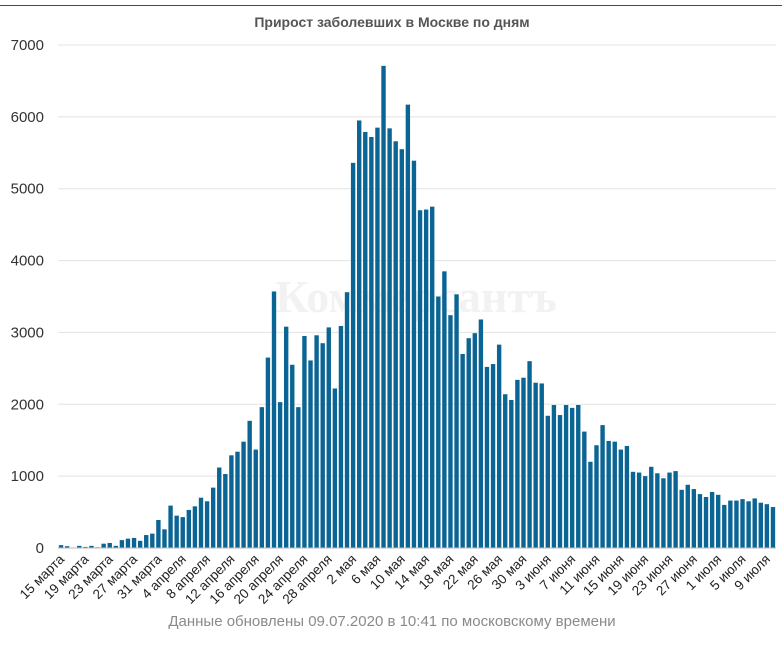 The height and width of the screenshot is (657, 782). What do you see at coordinates (391, 22) in the screenshot?
I see `chart-title: Прирост заболевших в Москве по дням` at bounding box center [391, 22].